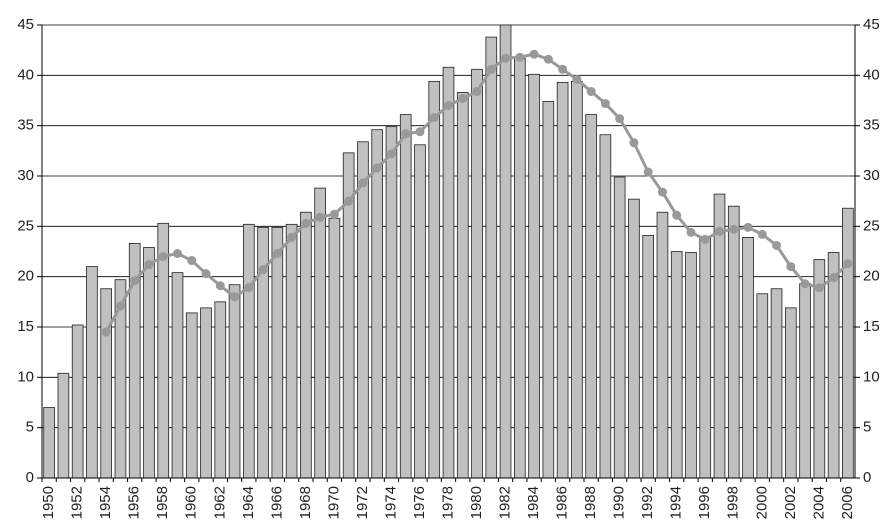  I want to click on x-tick-label: 1960, so click(191, 502).